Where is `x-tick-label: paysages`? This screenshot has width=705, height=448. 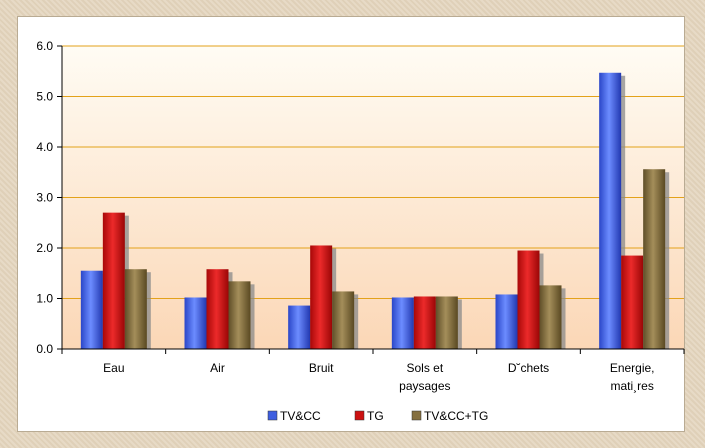
x-tick-label: paysages is located at coordinates (424, 386).